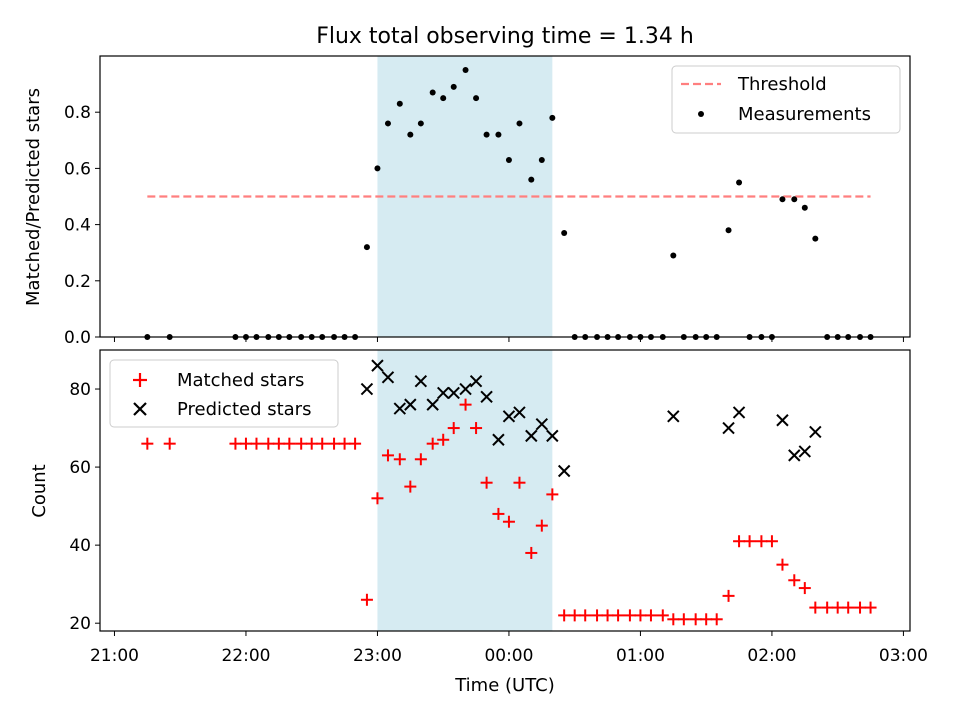 The image size is (960, 720). I want to click on bottom-legend-box, so click(224, 393).